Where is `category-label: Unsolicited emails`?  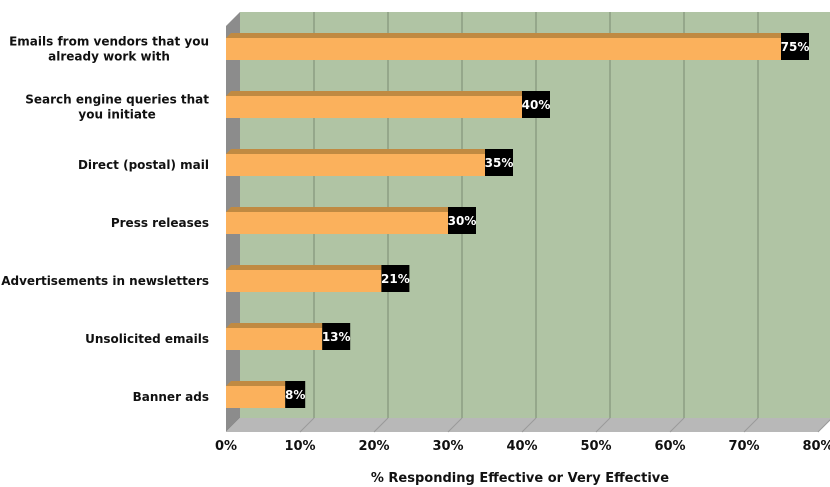 category-label: Unsolicited emails is located at coordinates (147, 339).